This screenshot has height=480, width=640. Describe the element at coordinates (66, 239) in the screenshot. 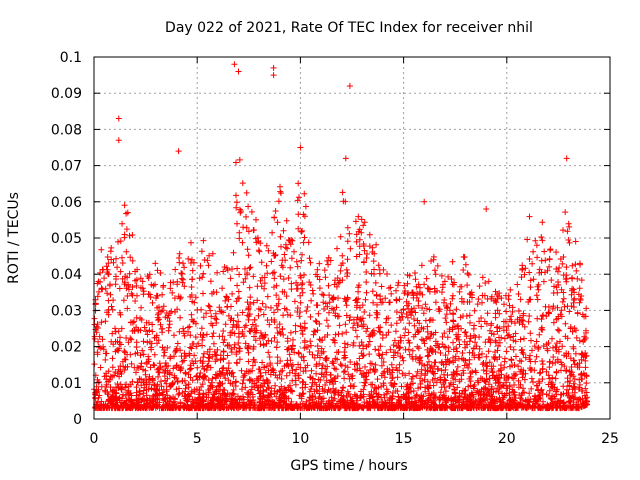

I see `y-tick-label: 0.05` at that location.